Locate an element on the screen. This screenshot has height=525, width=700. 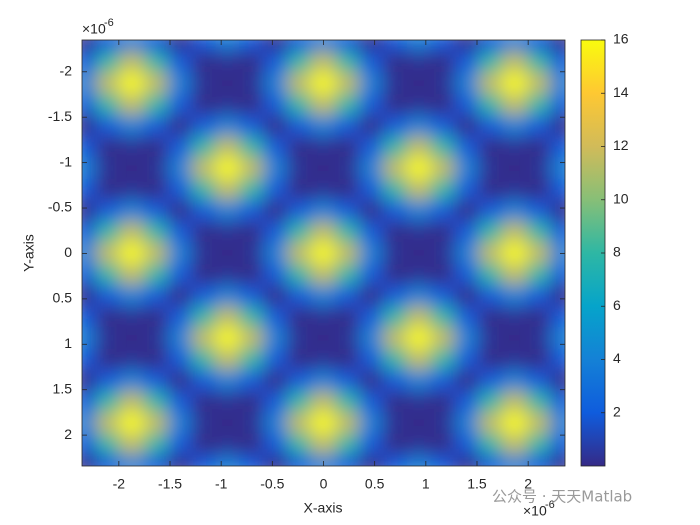
colorbar-tick-label: 4 is located at coordinates (617, 358).